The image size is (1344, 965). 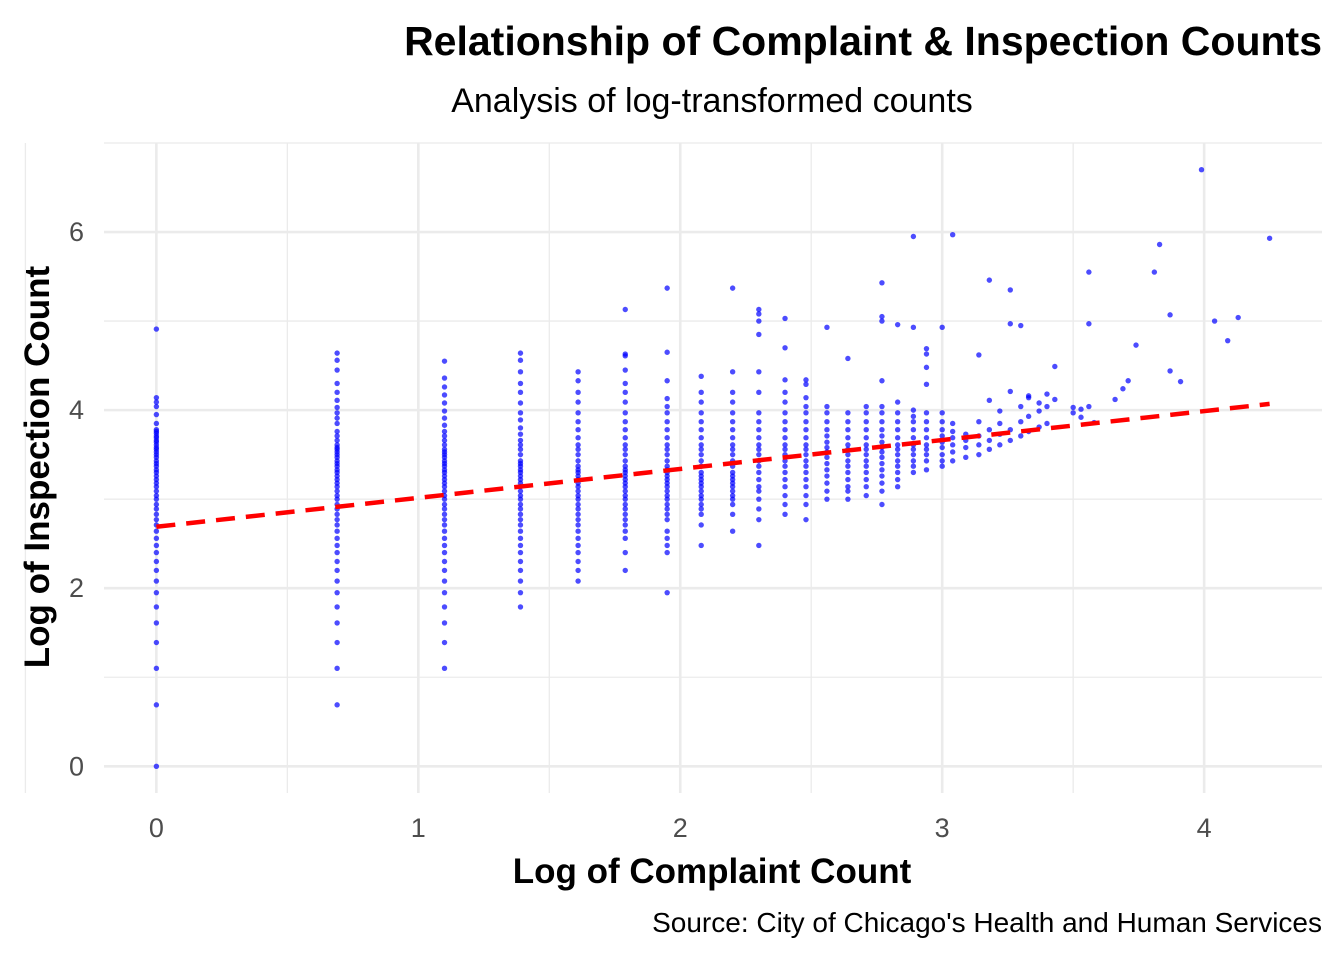 I want to click on y-tick-label: 4, so click(x=76, y=410).